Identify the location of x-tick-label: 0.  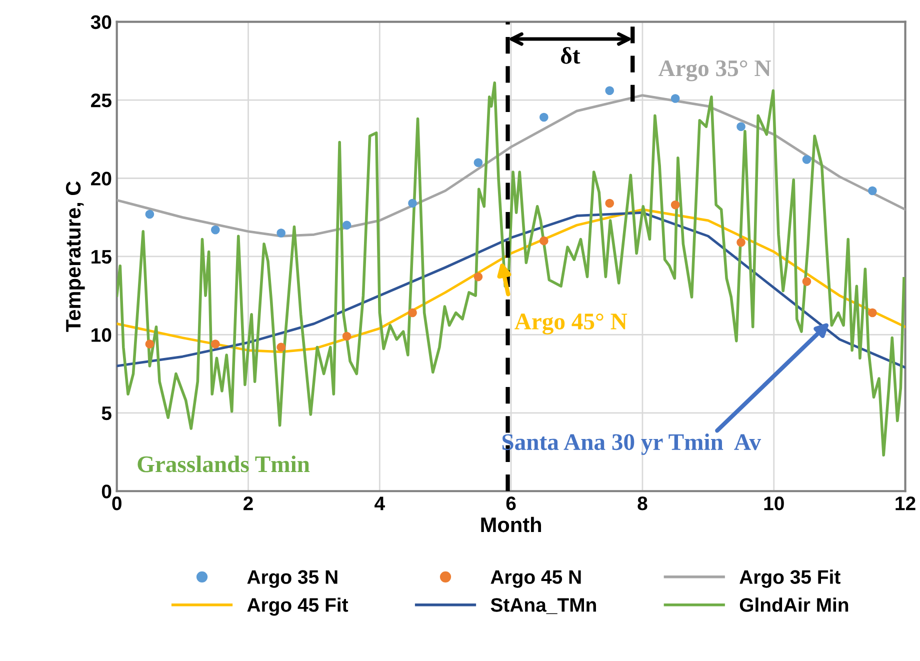
(117, 503).